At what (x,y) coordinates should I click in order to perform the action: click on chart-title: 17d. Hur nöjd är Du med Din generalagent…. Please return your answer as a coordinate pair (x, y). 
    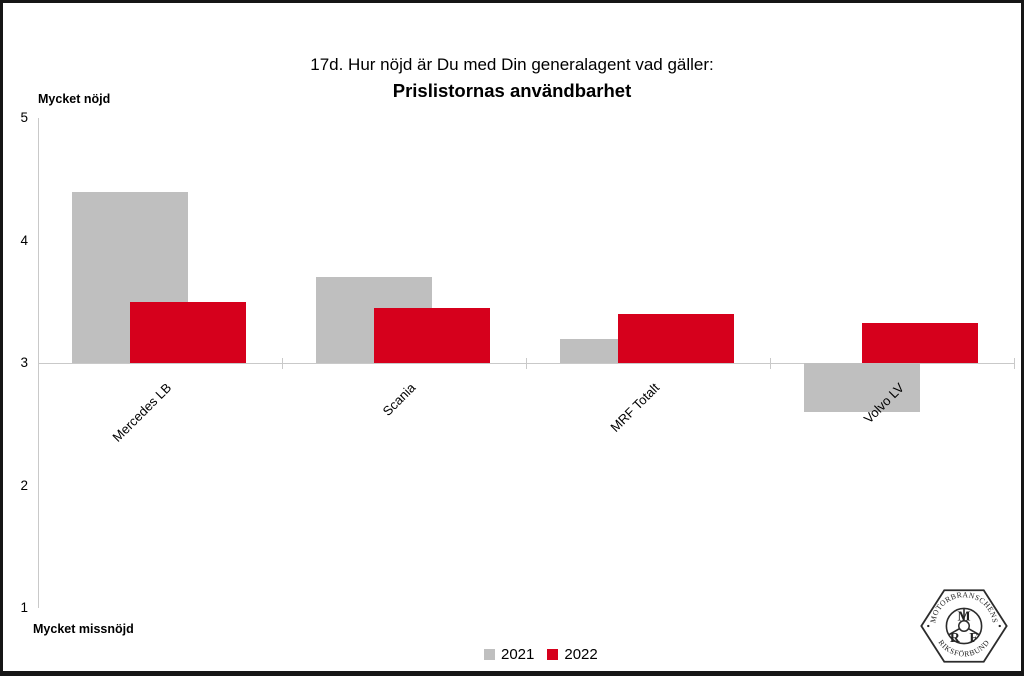
    Looking at the image, I should click on (512, 64).